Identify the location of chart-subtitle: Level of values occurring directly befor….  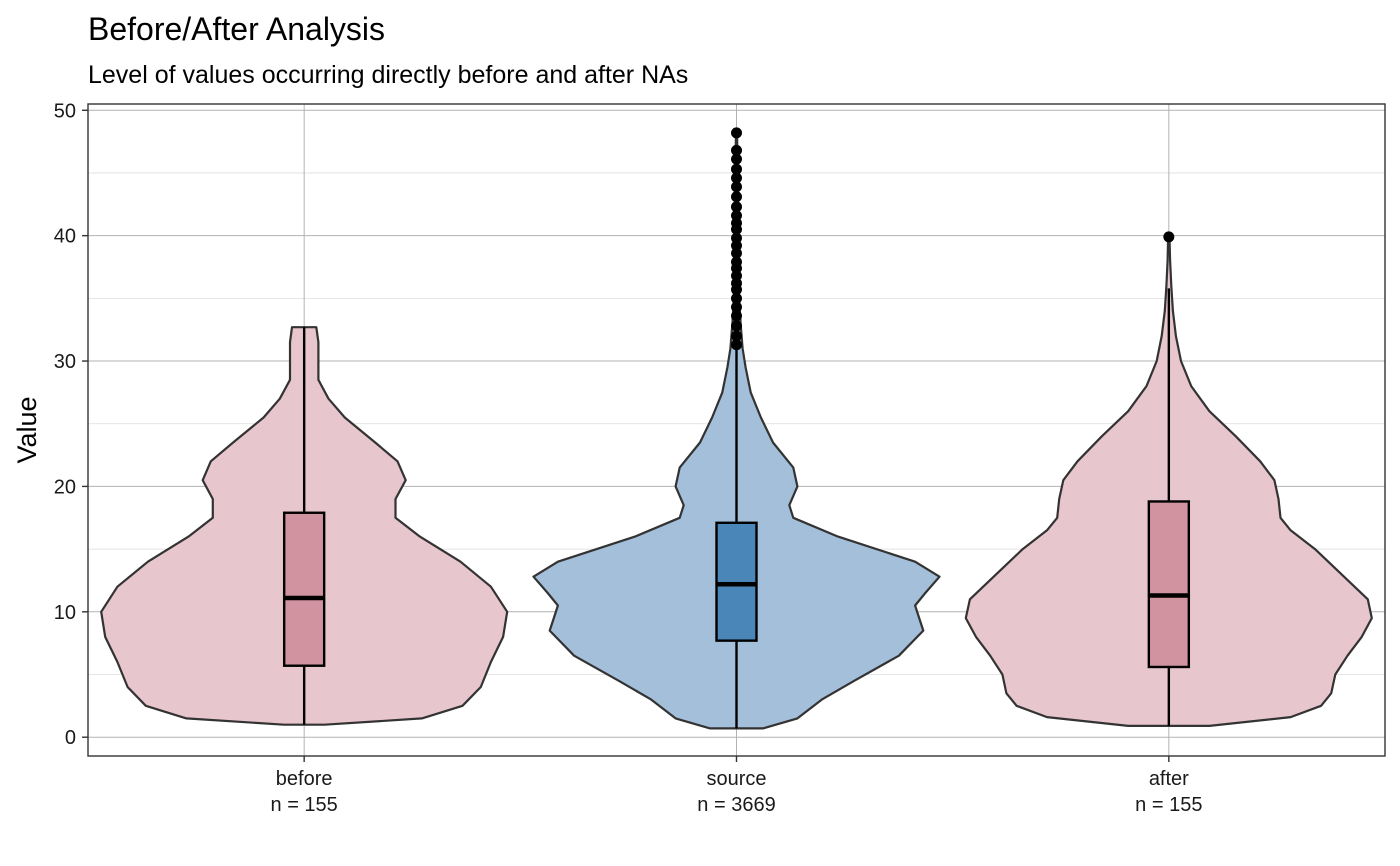
(388, 75).